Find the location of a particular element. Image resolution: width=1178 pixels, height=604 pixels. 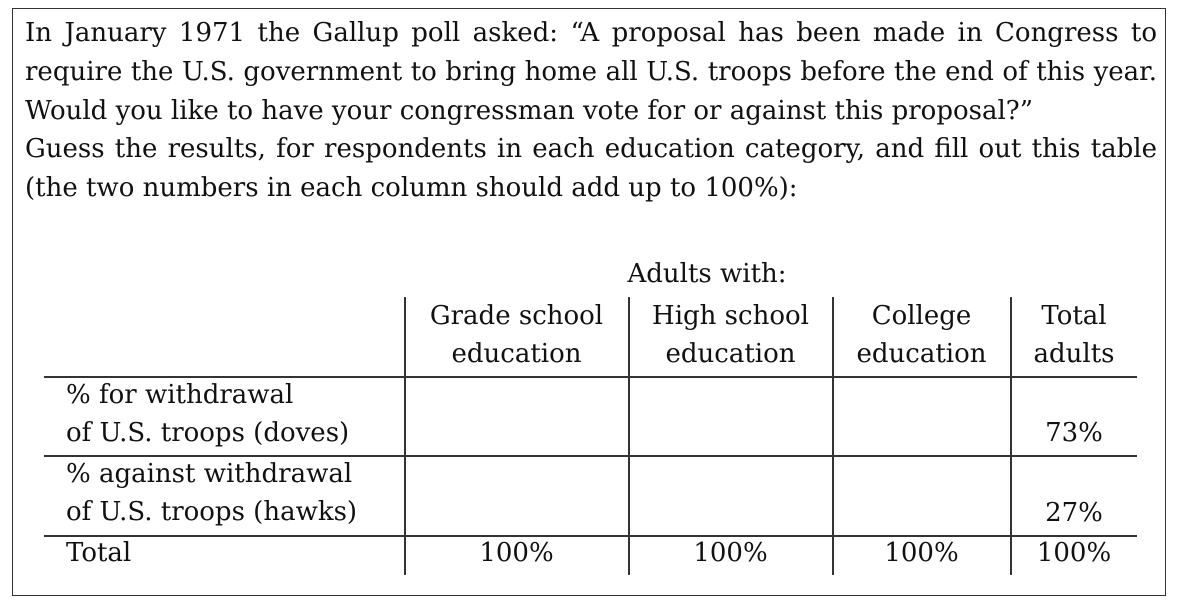

cell-total-all: 100% is located at coordinates (1074, 553).